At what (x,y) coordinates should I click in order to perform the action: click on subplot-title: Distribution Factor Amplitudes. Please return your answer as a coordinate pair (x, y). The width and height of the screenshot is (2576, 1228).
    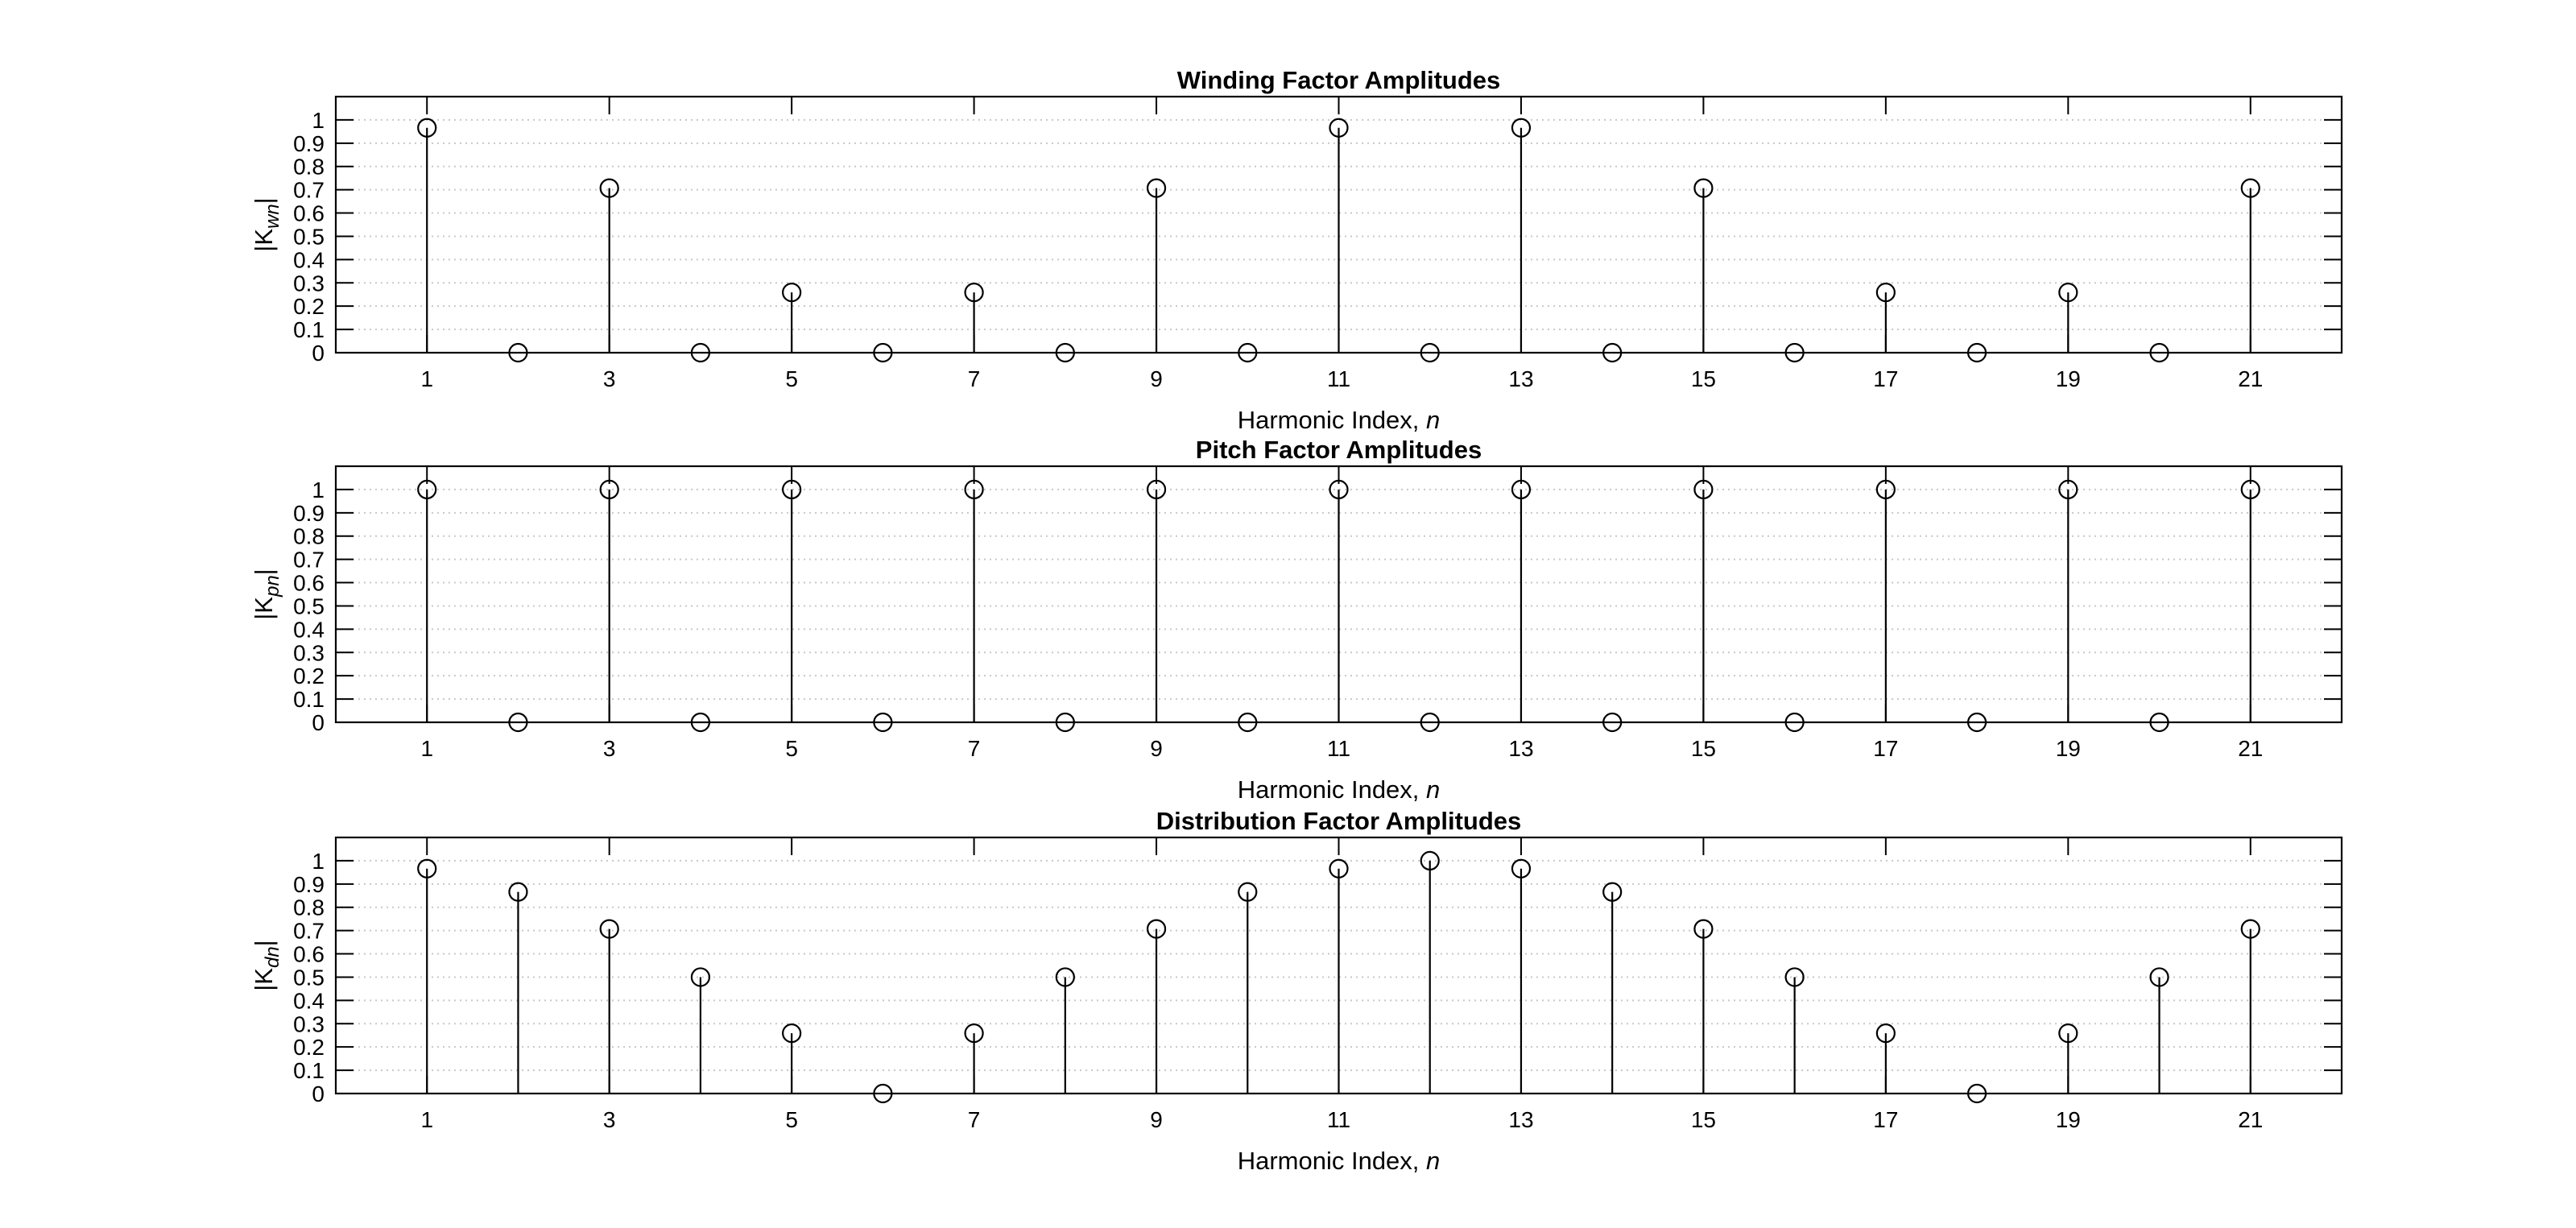
    Looking at the image, I should click on (1339, 821).